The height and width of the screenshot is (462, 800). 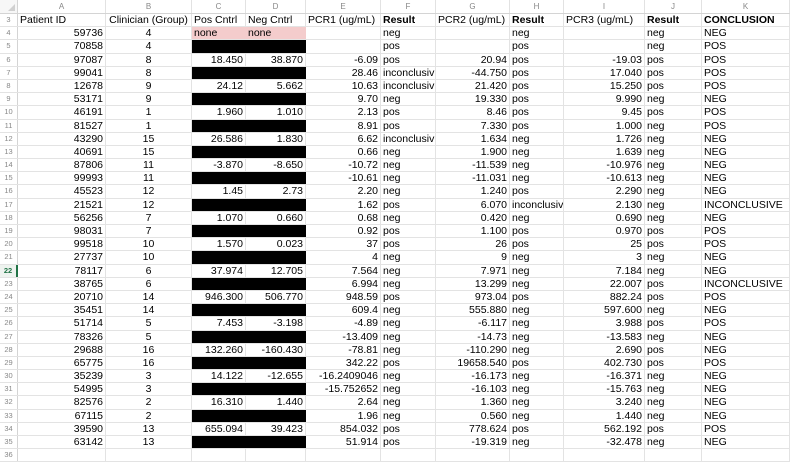 I want to click on cell-b: 13, so click(x=149, y=428).